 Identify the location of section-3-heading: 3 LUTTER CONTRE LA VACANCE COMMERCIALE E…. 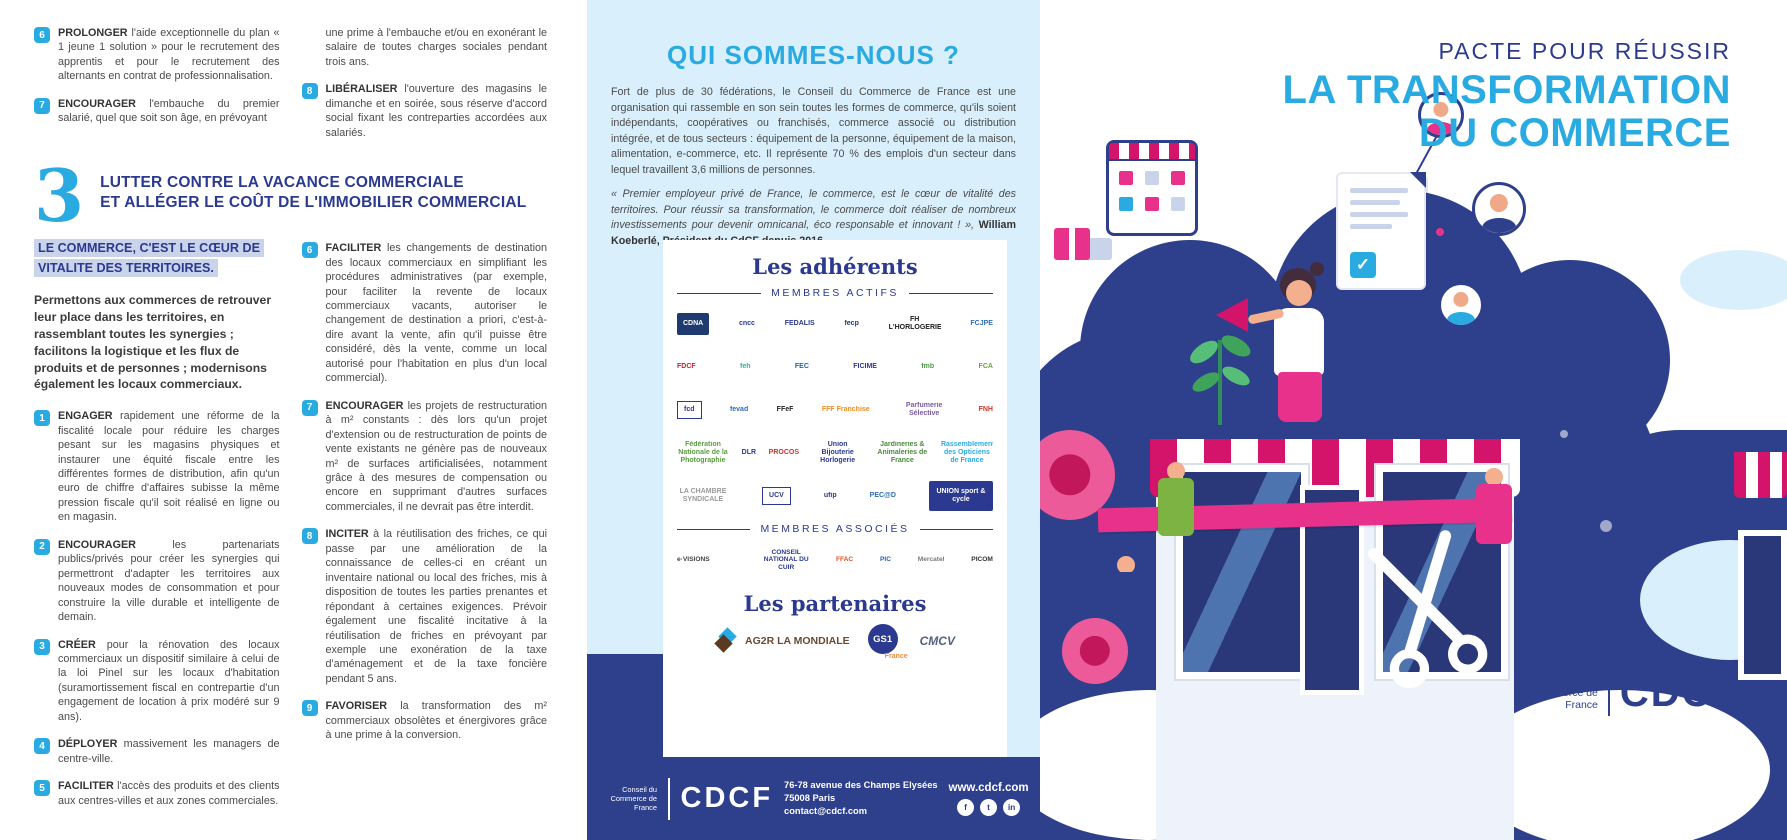
(290, 196).